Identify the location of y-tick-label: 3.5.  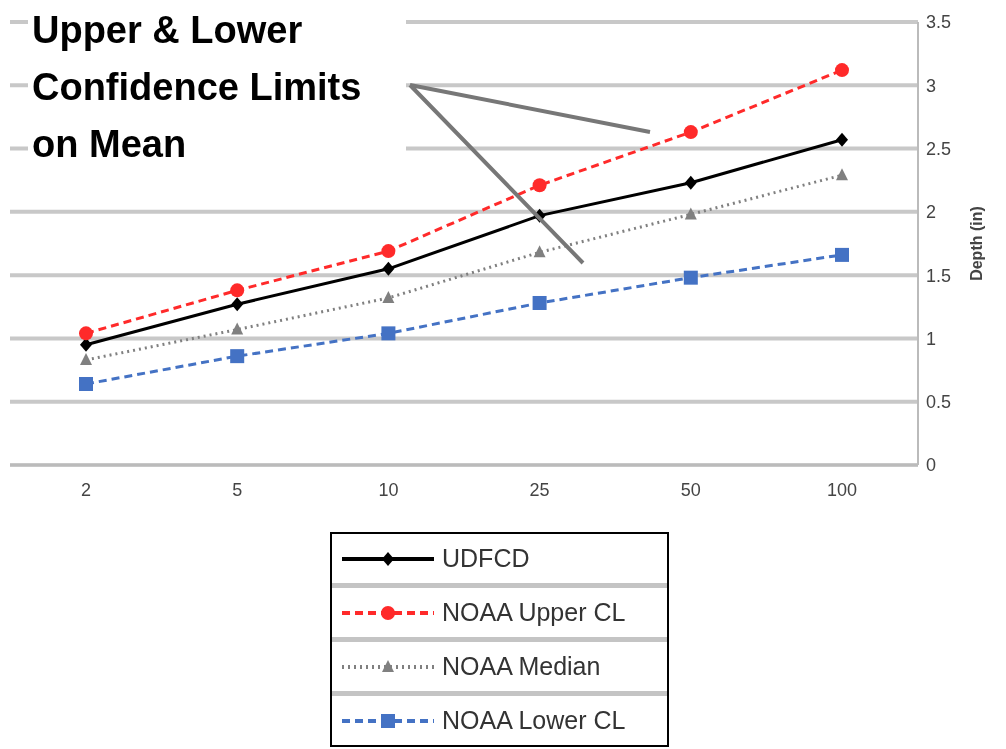
(939, 22).